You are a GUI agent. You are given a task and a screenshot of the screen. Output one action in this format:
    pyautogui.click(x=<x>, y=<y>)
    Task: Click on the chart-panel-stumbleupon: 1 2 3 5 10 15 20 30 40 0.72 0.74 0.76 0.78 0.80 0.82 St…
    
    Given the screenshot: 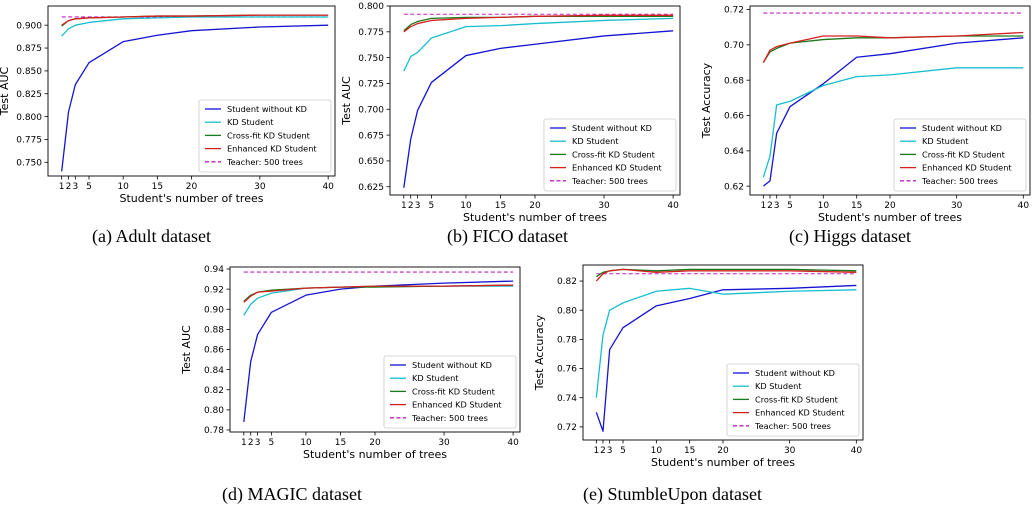 What is the action you would take?
    pyautogui.click(x=700, y=364)
    